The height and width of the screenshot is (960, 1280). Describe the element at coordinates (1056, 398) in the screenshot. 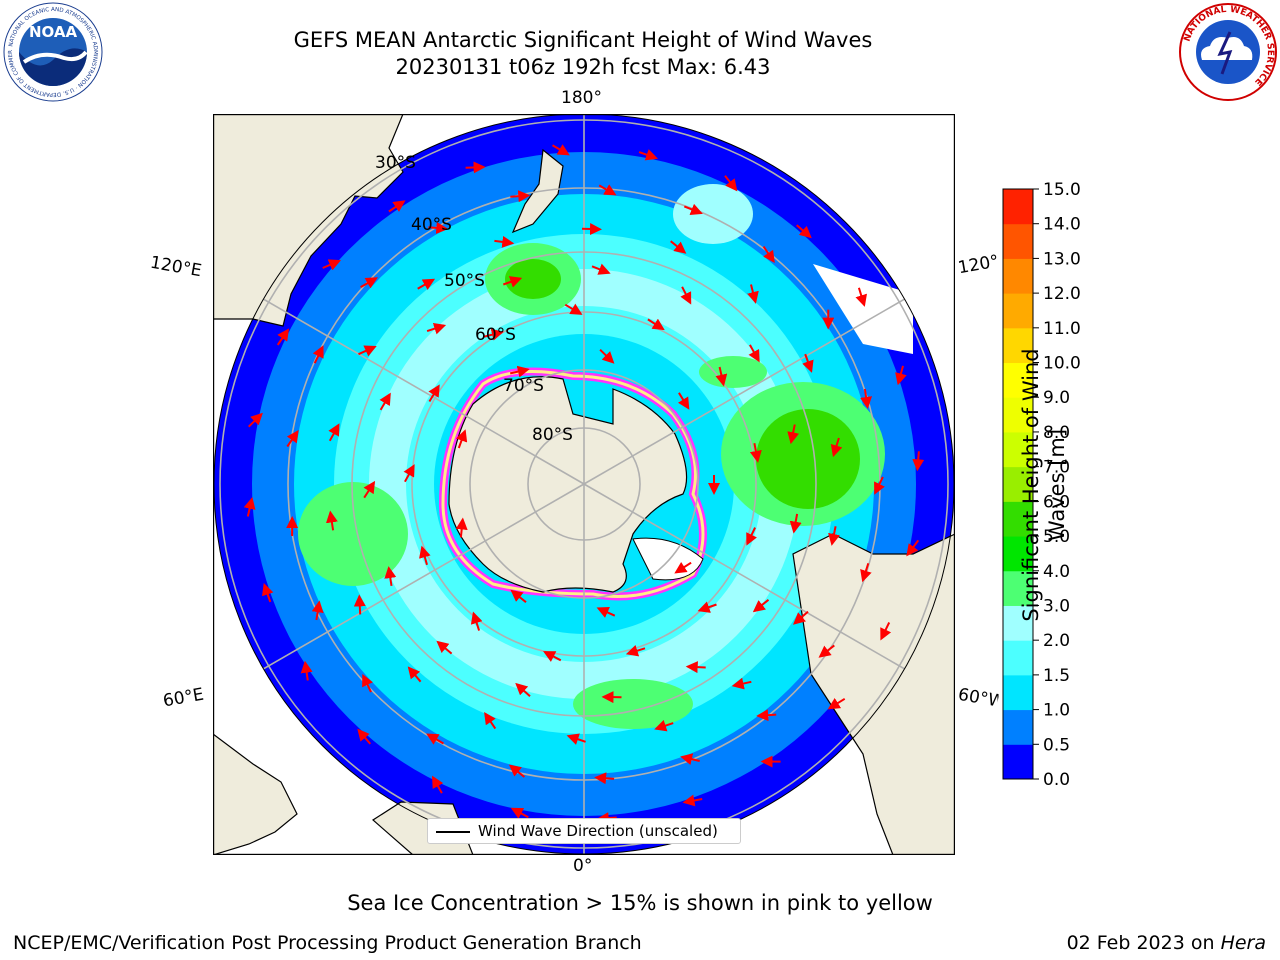

I see `colorbar-tick-label: 9.0` at that location.